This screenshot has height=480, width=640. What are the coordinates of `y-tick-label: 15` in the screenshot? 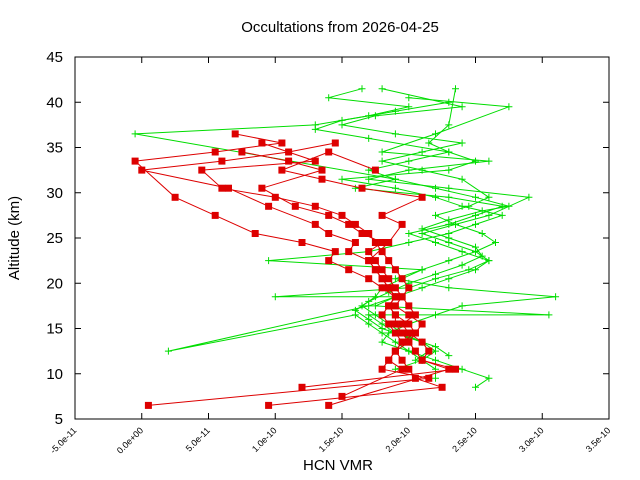 It's located at (54, 329).